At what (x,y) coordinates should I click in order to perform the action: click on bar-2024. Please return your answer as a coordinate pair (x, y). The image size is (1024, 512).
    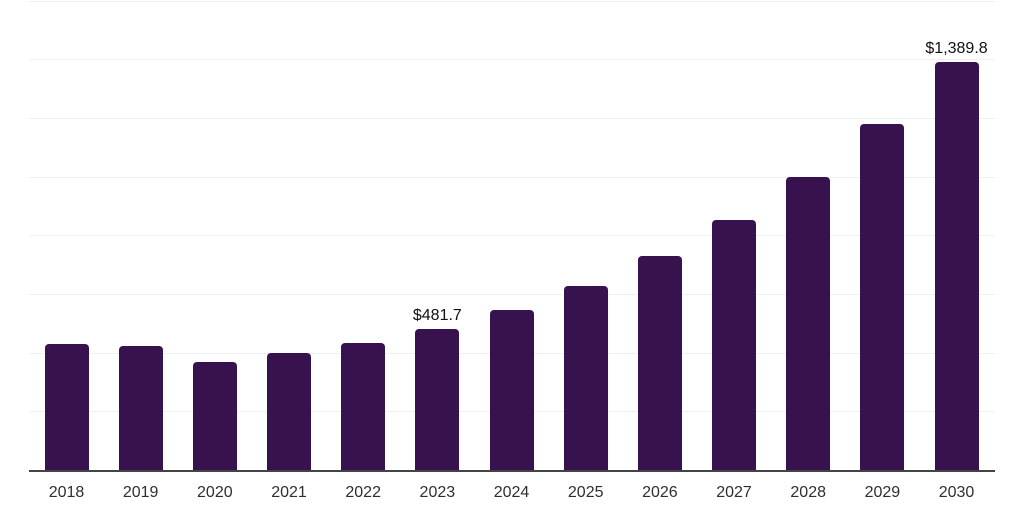
    Looking at the image, I should click on (511, 390).